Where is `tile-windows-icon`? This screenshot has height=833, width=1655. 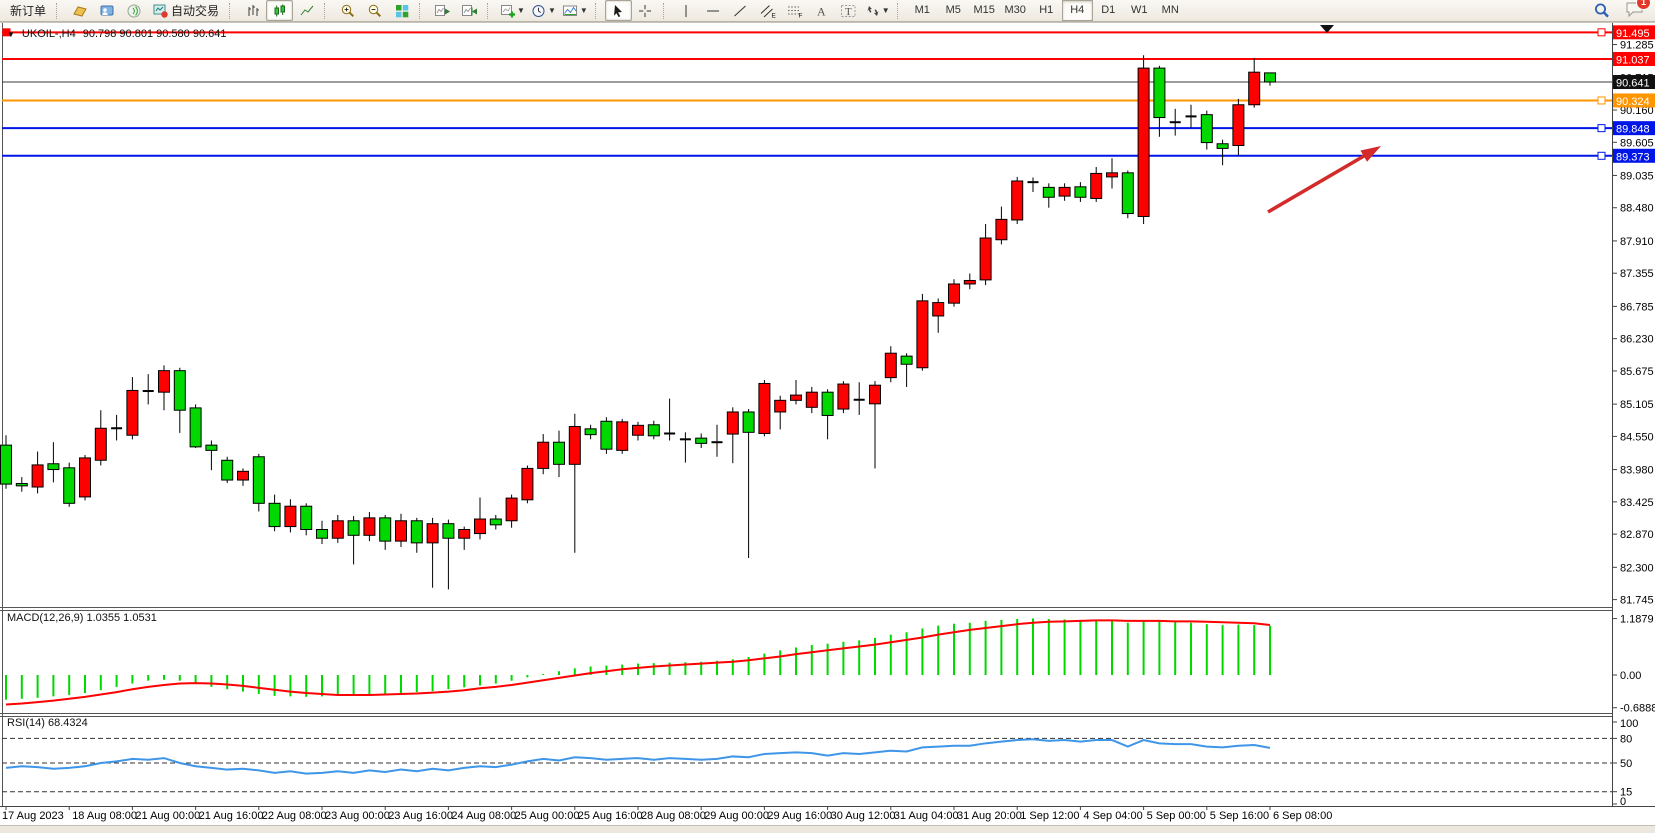 tile-windows-icon is located at coordinates (401, 10).